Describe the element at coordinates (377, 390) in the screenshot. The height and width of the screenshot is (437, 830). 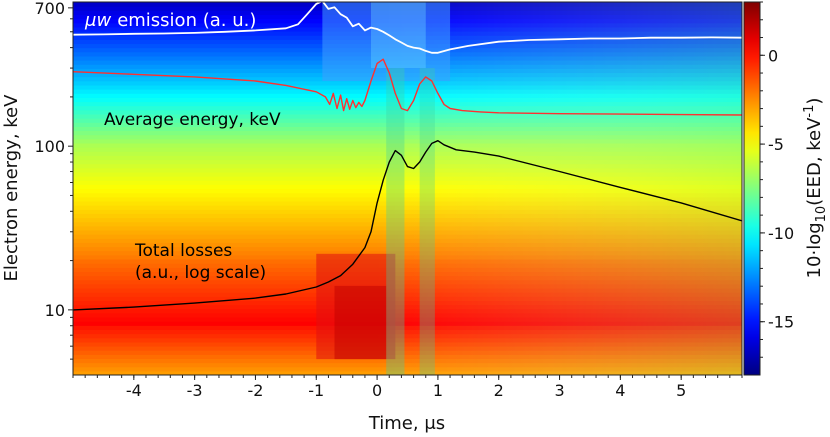
I see `x-tick-label: 0` at that location.